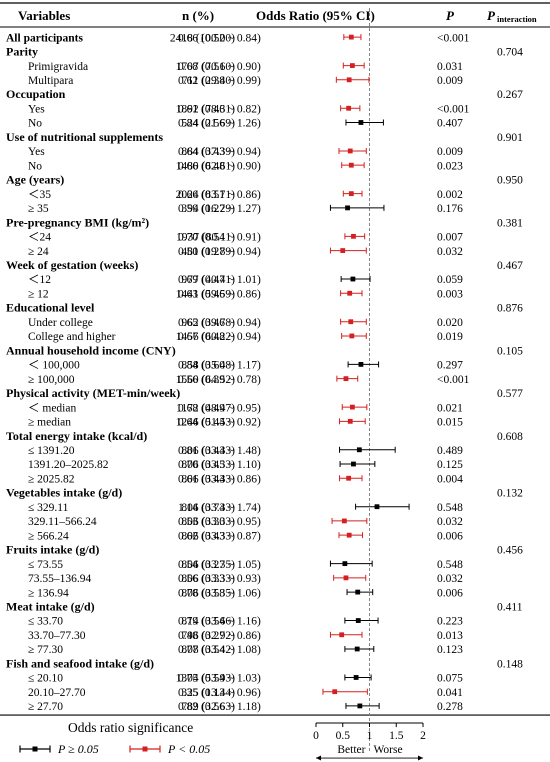  I want to click on row-label: 73.55–136.94, so click(60, 579).